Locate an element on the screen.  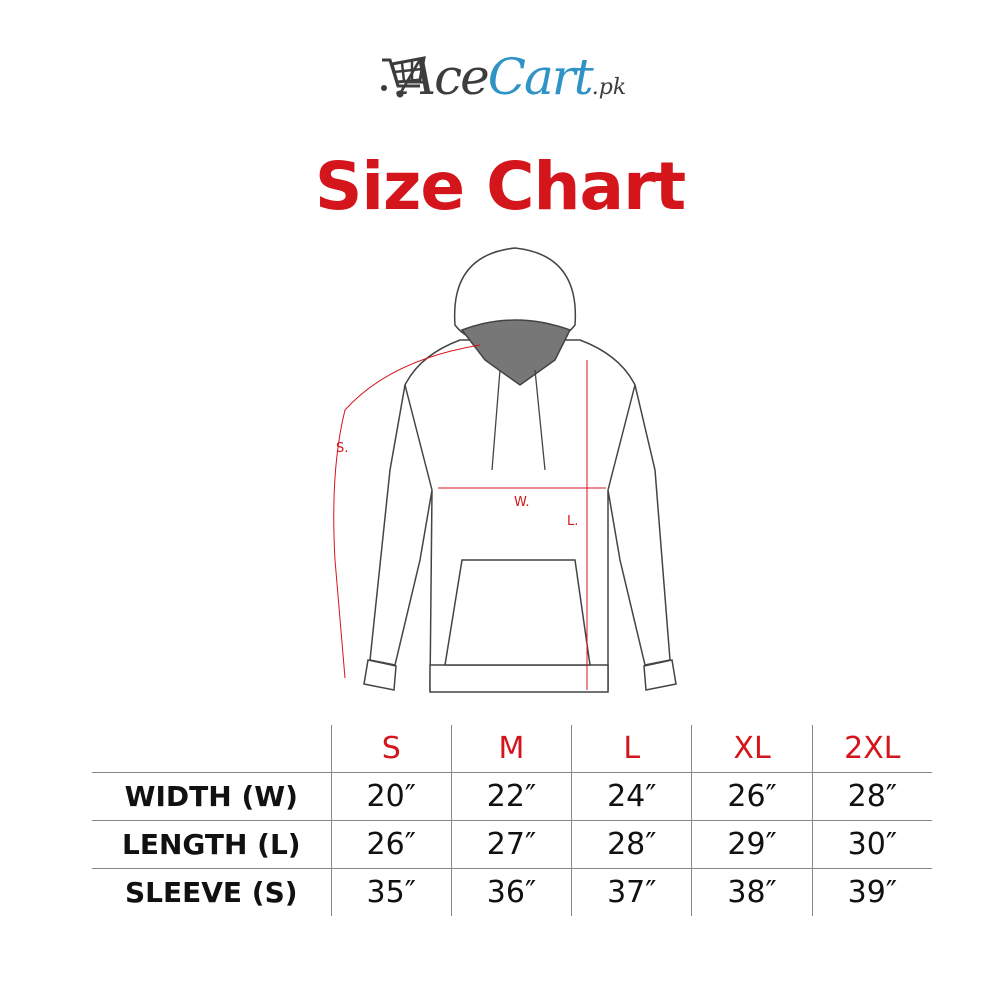
size-header: S is located at coordinates (390, 748).